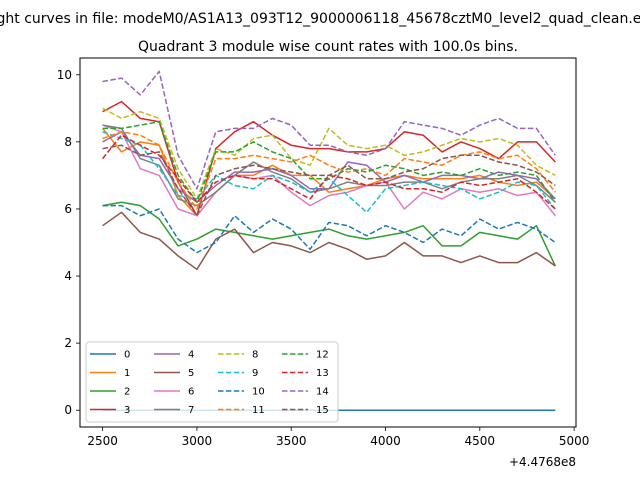 The width and height of the screenshot is (640, 480). What do you see at coordinates (322, 373) in the screenshot?
I see `legend-label-13: 13` at bounding box center [322, 373].